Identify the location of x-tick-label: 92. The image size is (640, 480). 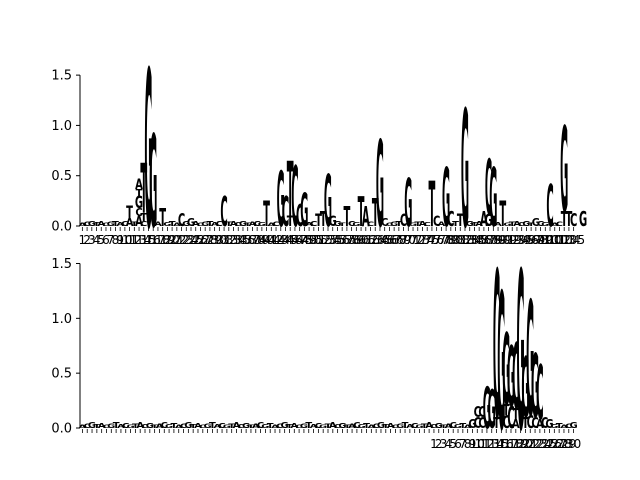
(512, 240).